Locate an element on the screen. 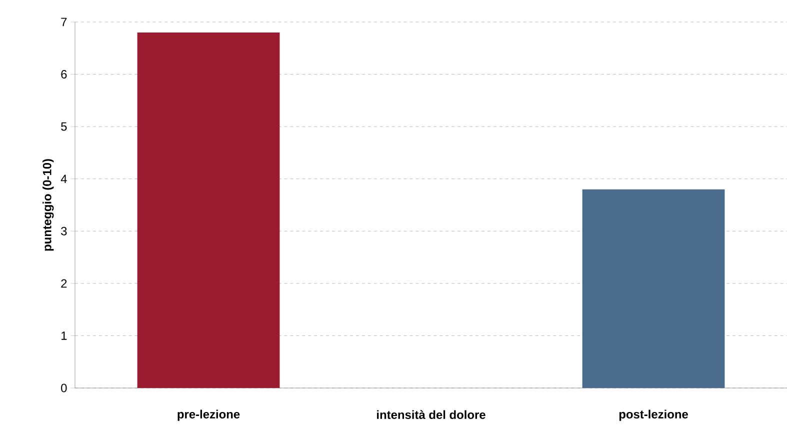 The image size is (787, 434). y-tick-label: 1 is located at coordinates (64, 336).